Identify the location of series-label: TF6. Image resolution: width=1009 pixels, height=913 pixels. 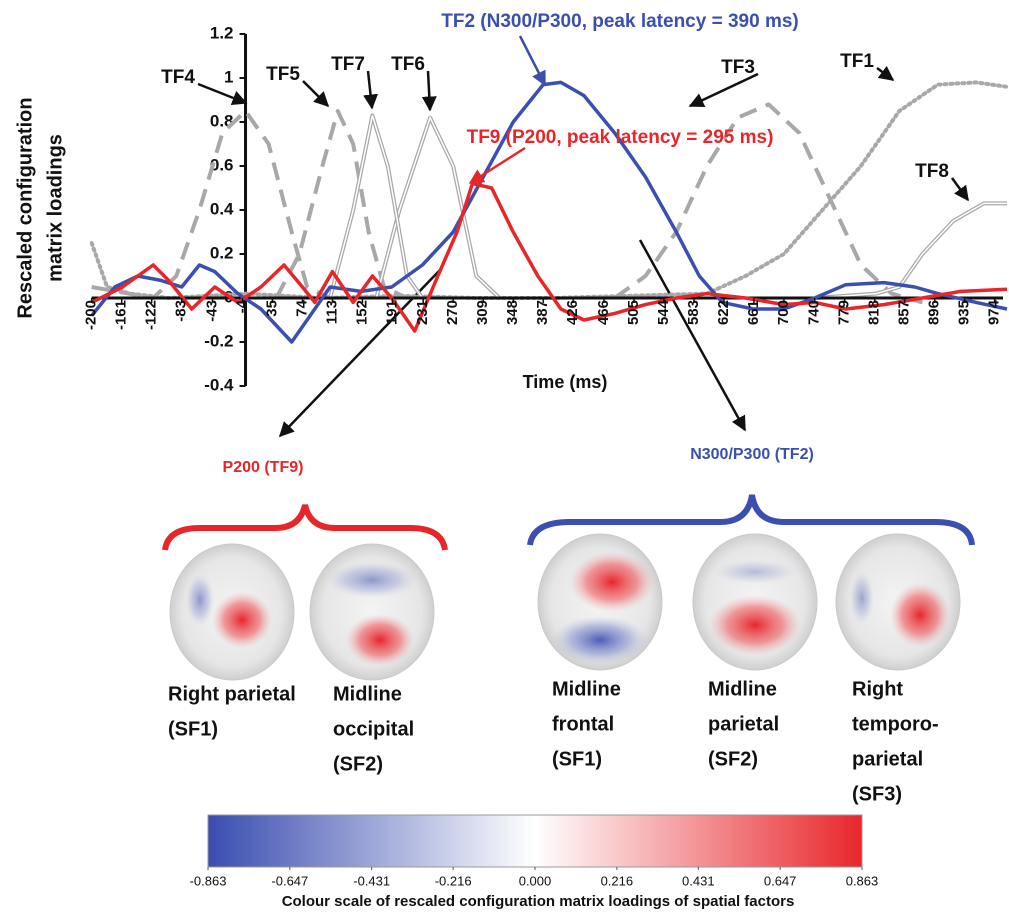
(408, 64).